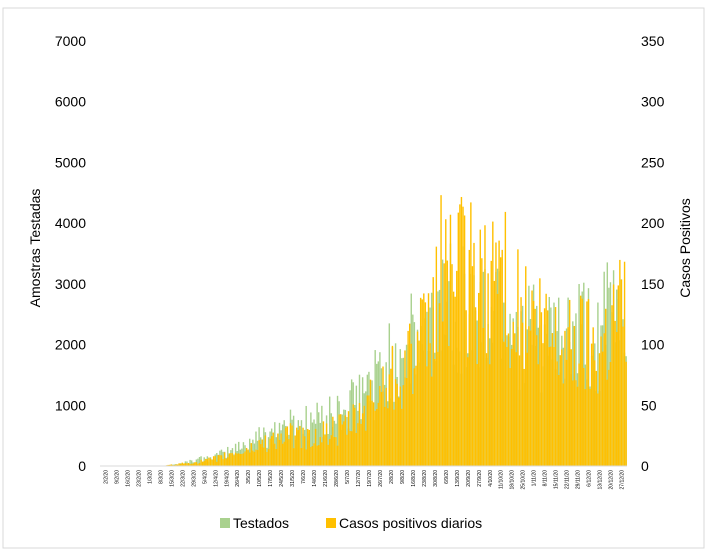 The height and width of the screenshot is (558, 708). What do you see at coordinates (238, 478) in the screenshot?
I see `x-tick-label: 26/4/20` at bounding box center [238, 478].